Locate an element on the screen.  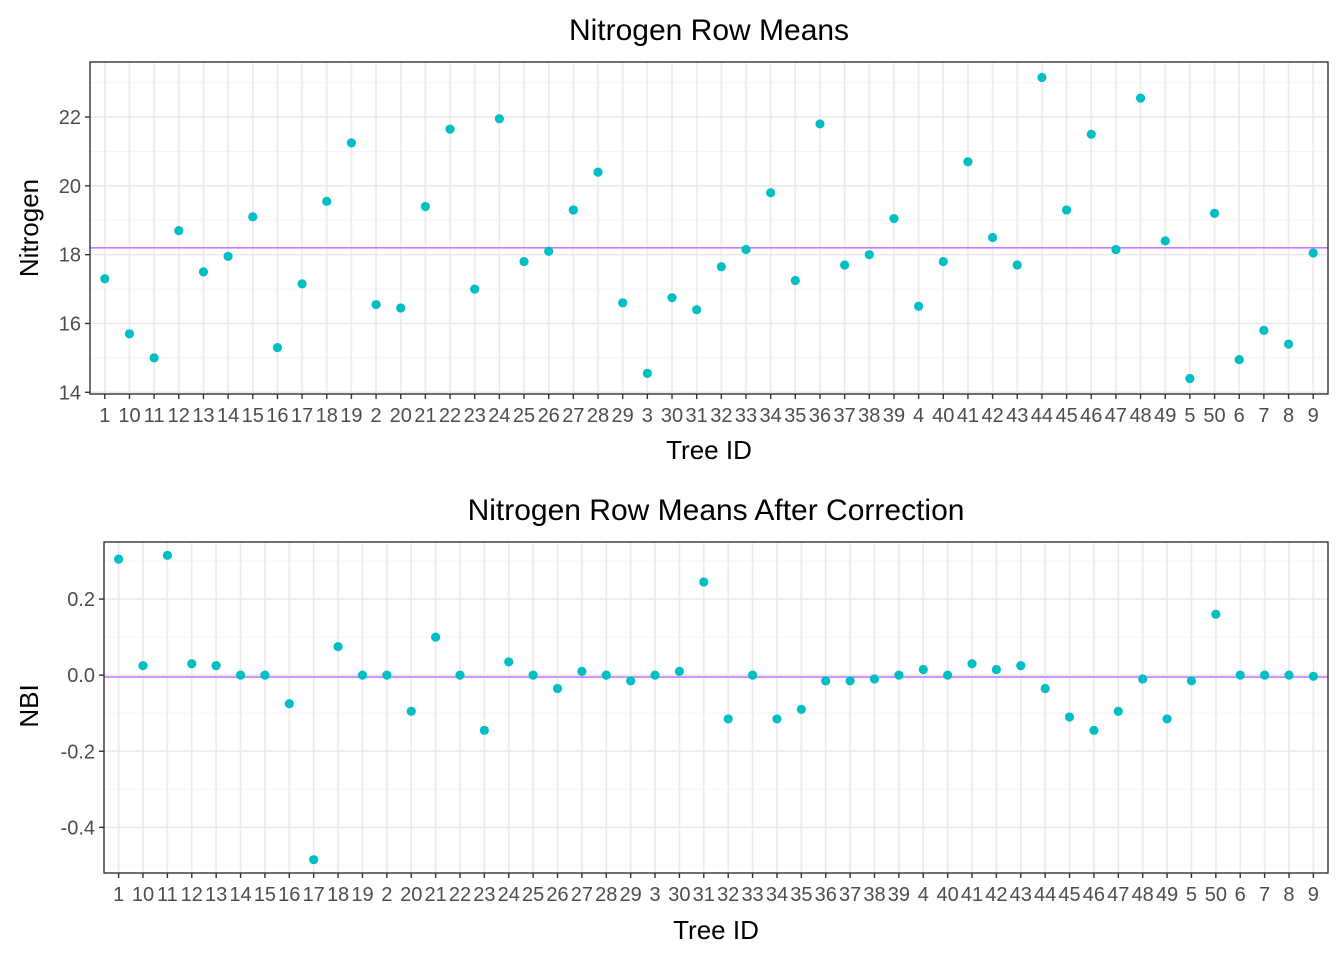
x-tick-label: 33 is located at coordinates (752, 895).